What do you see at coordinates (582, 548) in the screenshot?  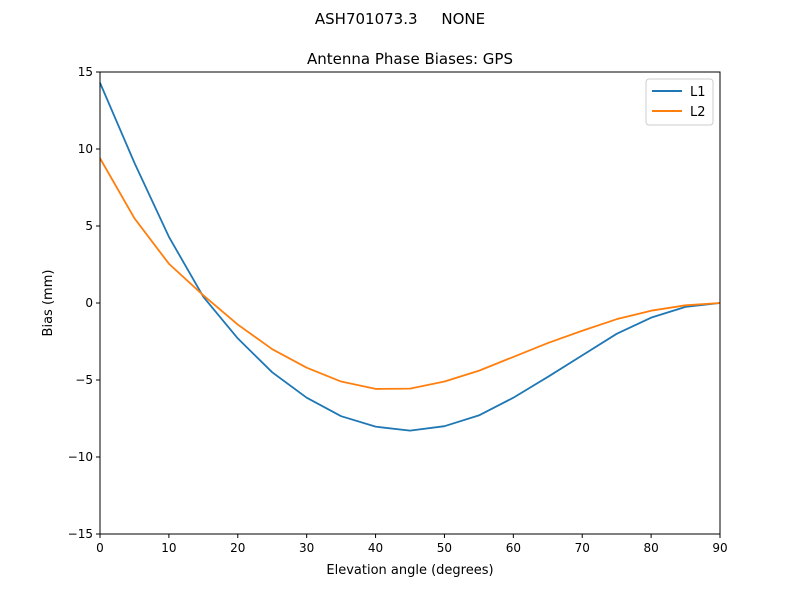 I see `x-tick-label: 70` at bounding box center [582, 548].